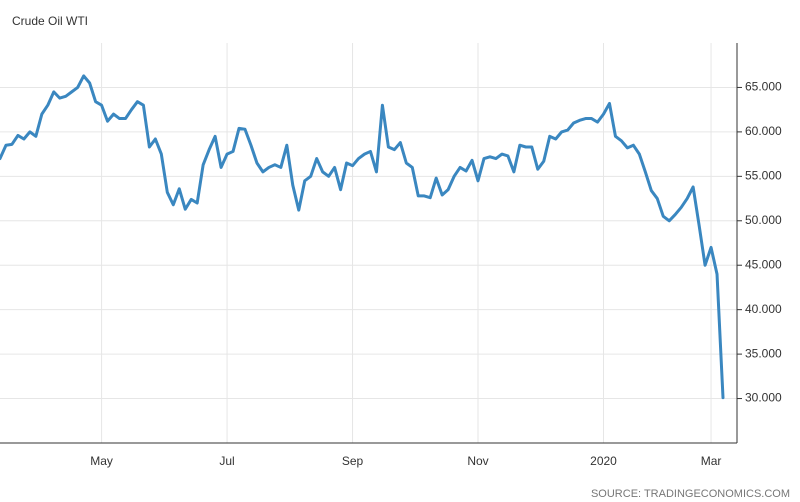  Describe the element at coordinates (763, 87) in the screenshot. I see `y-tick-label: 65.000` at that location.